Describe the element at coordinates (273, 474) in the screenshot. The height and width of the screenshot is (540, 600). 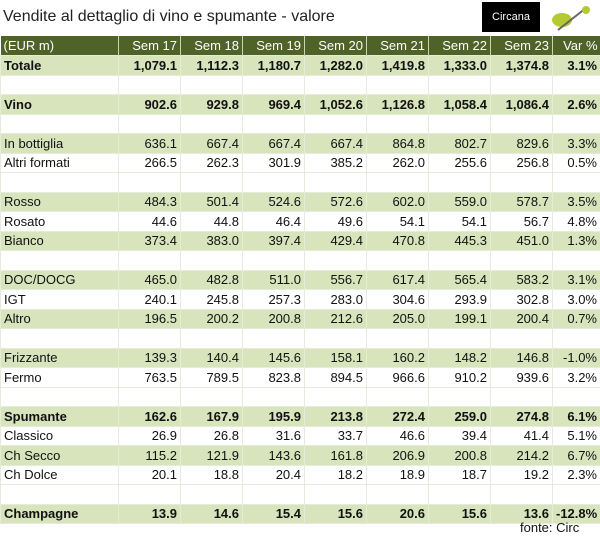
I see `cell: 20.4` at that location.